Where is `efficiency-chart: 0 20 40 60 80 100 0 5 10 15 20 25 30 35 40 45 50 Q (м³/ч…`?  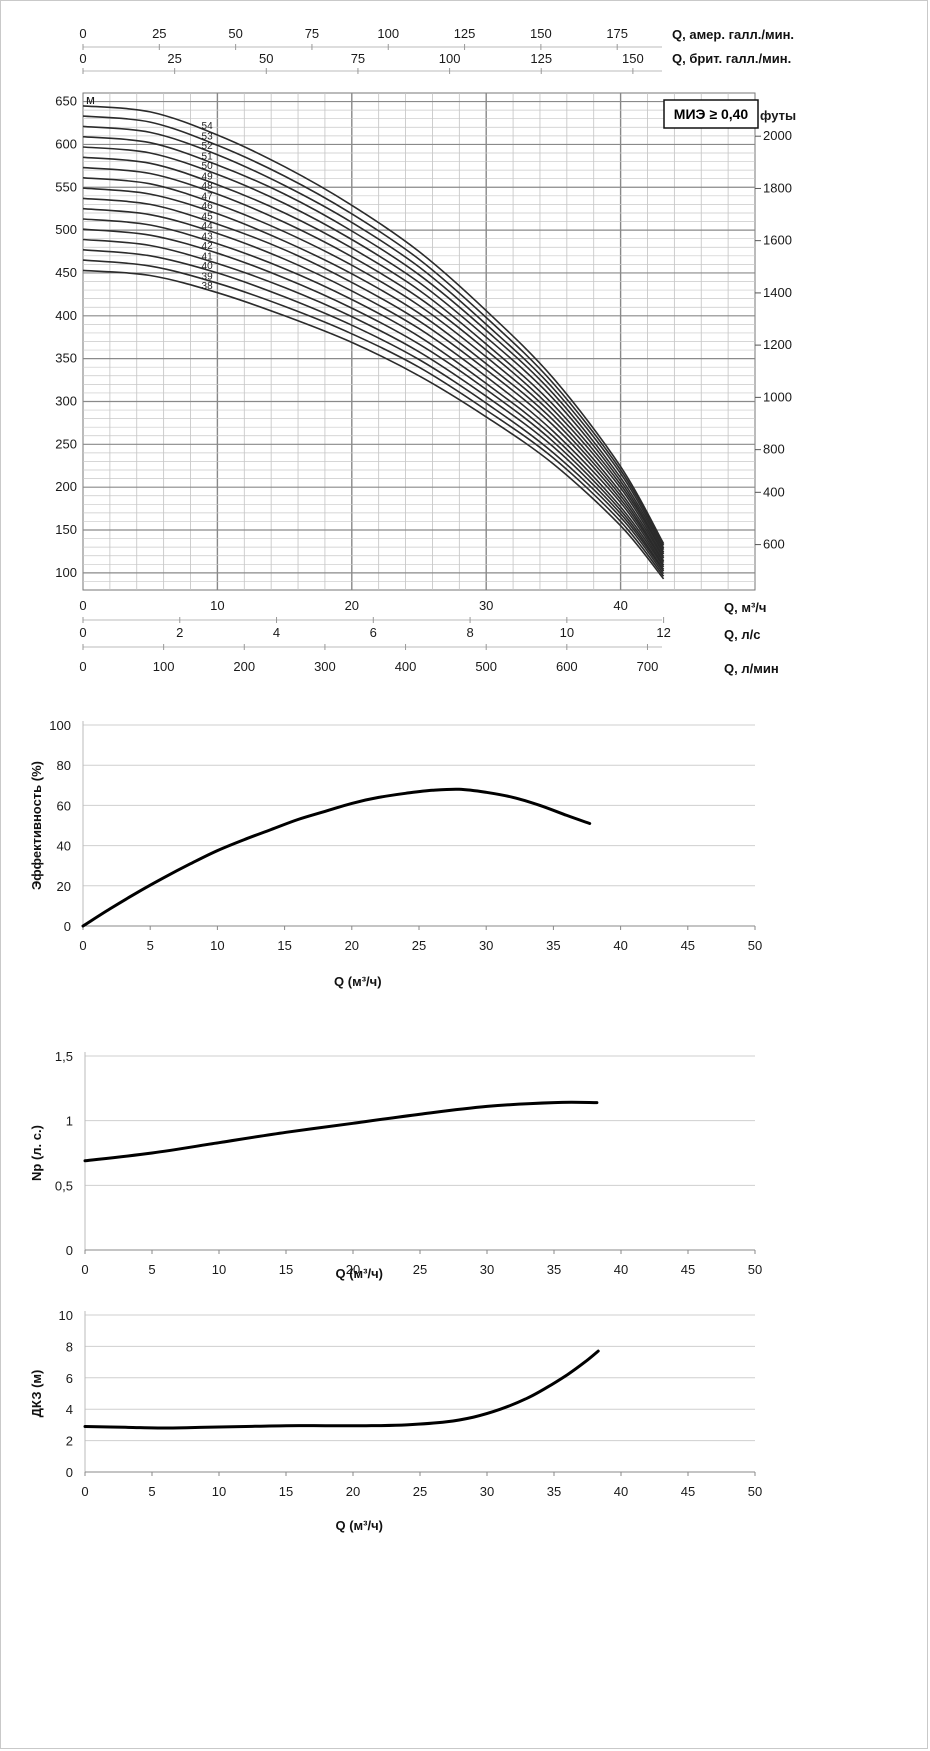
efficiency-chart: 0 20 40 60 80 100 0 5 10 15 20 25 30 35 40 45 50 Q (м³/ч… is located at coordinates (395, 853).